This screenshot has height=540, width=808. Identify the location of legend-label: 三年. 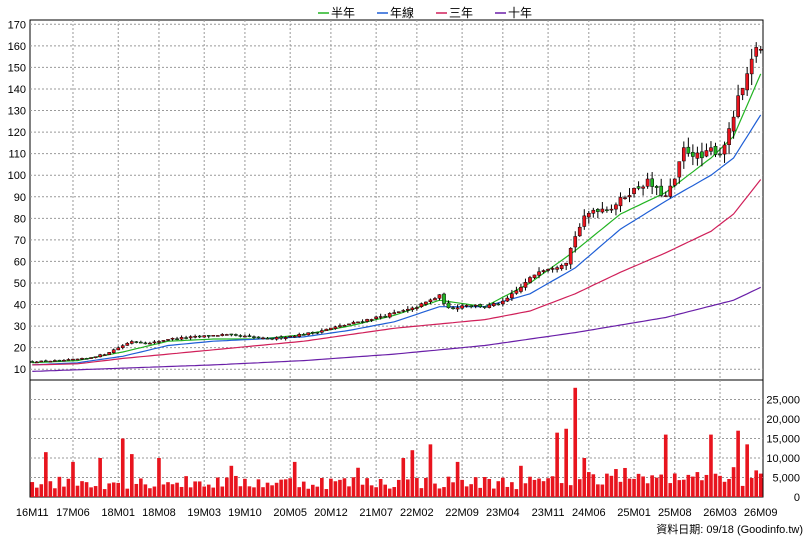
(461, 13).